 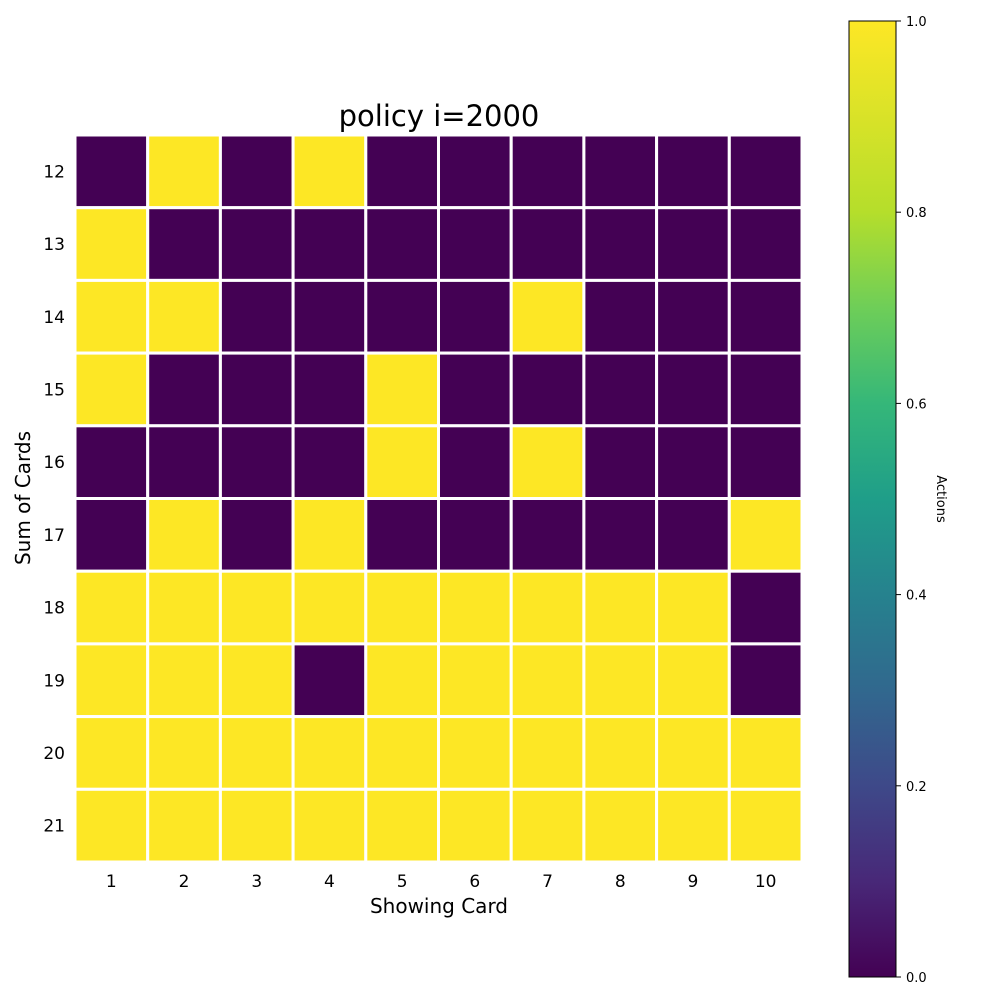 I want to click on x-tick-label: 9, so click(x=693, y=882).